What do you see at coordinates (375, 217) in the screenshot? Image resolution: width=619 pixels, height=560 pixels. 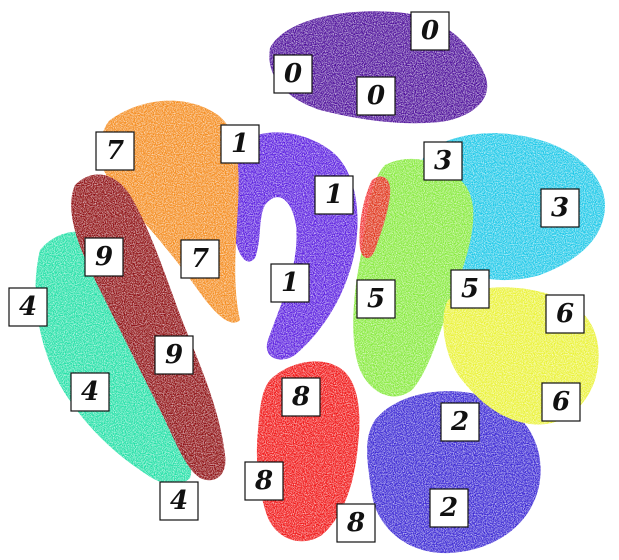 I see `cluster-8-thin-arm` at bounding box center [375, 217].